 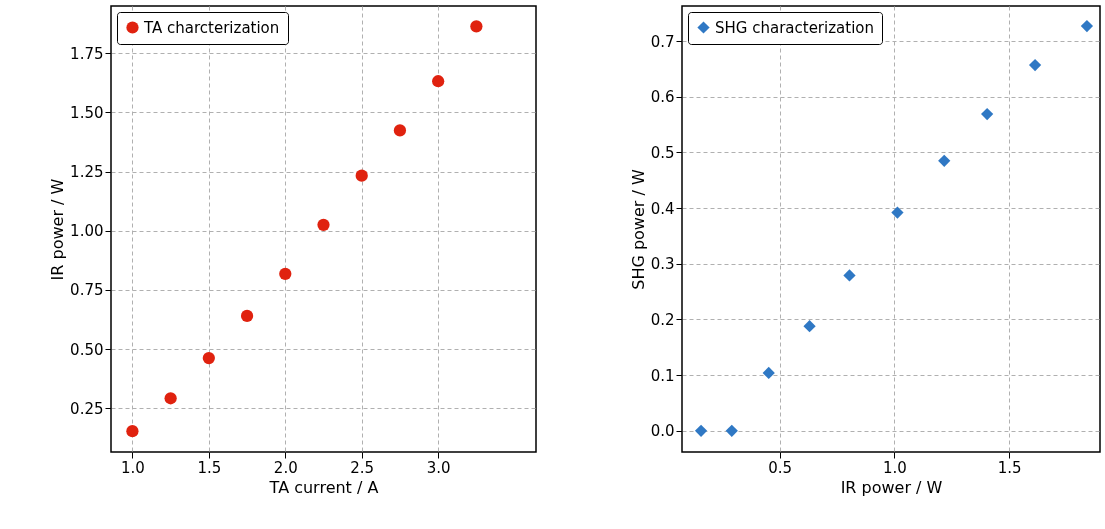 I want to click on y-tick-label: 0.7, so click(x=662, y=41).